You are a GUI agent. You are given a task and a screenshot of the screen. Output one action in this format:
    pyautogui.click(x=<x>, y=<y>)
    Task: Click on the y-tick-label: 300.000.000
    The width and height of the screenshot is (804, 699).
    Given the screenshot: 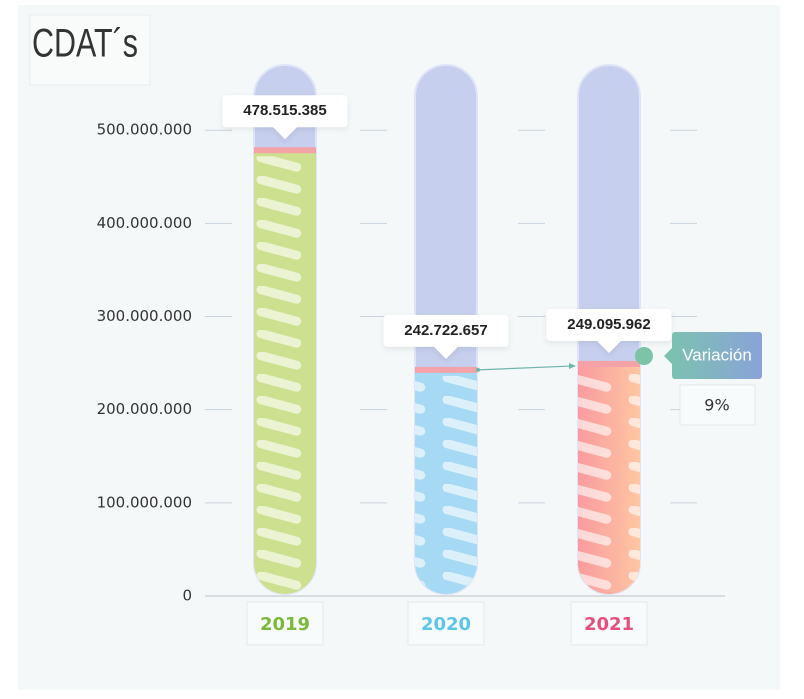 What is the action you would take?
    pyautogui.click(x=144, y=316)
    